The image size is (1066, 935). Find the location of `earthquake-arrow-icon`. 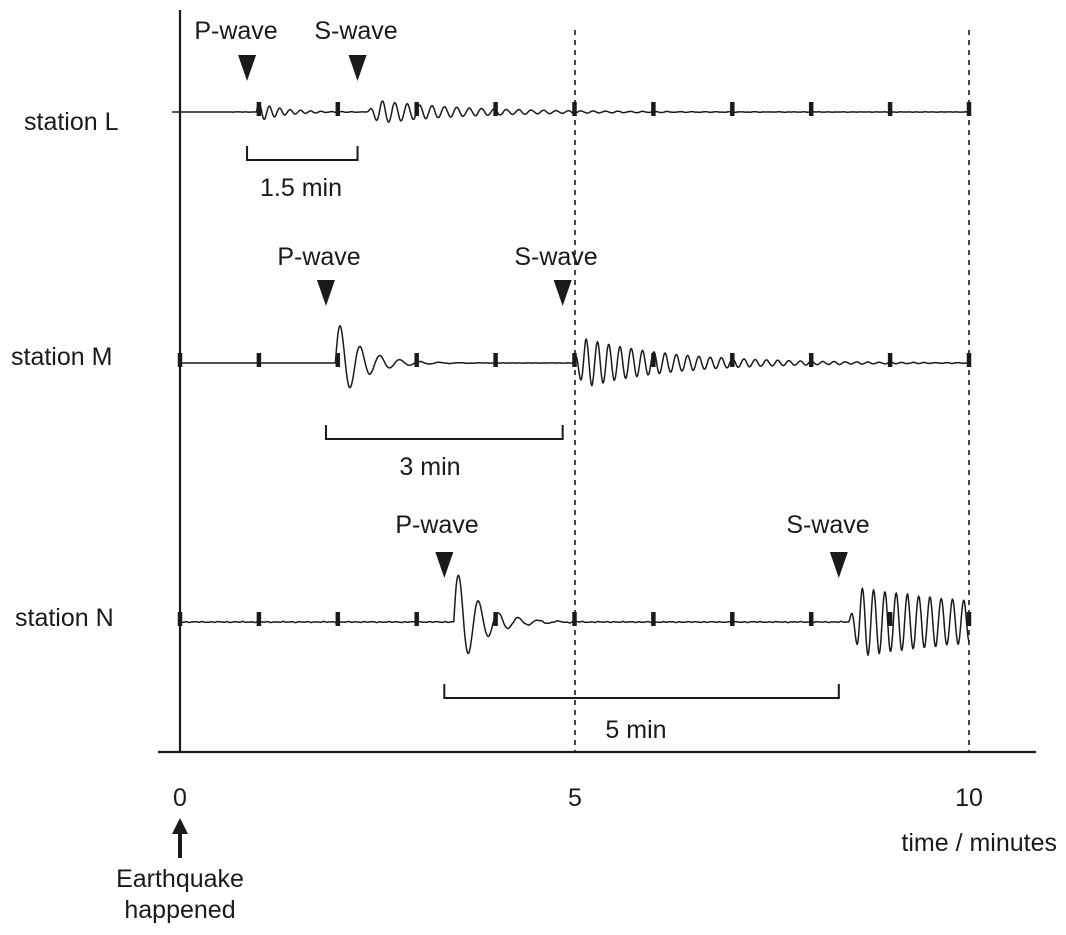

earthquake-arrow-icon is located at coordinates (180, 838).